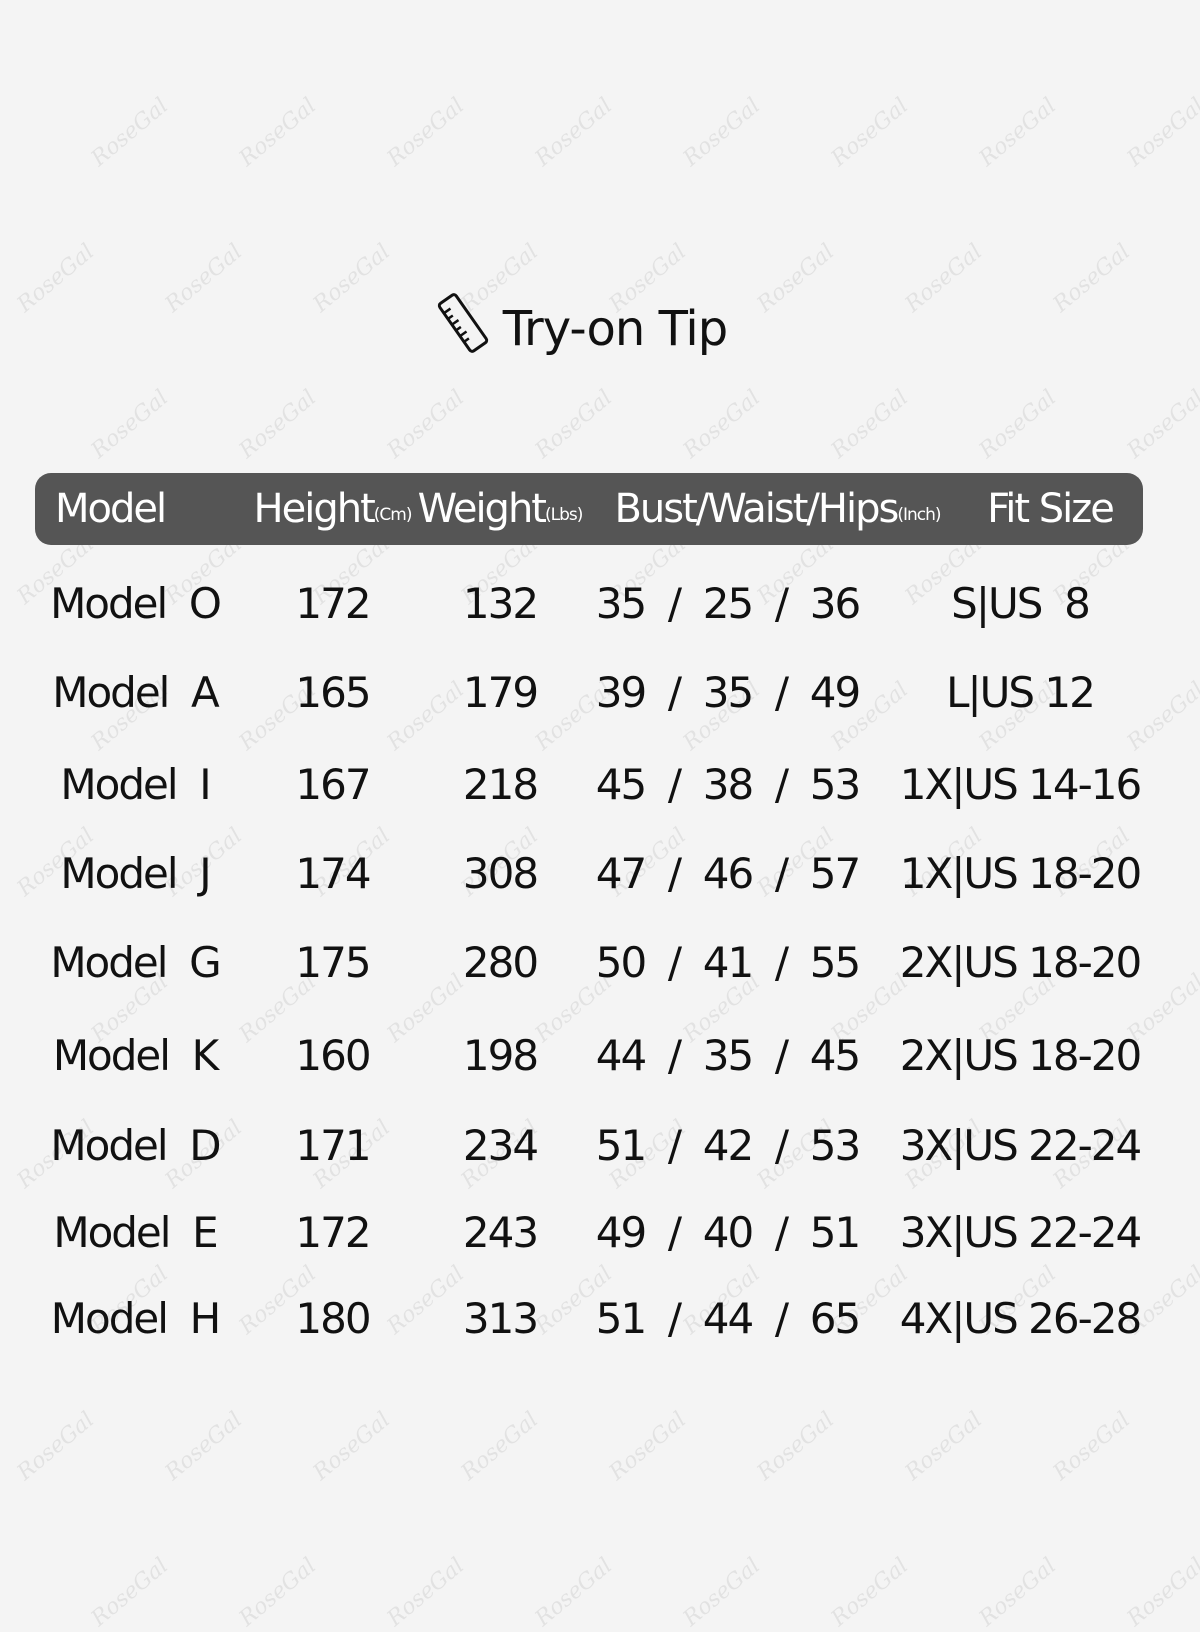 This screenshot has width=1200, height=1632. Describe the element at coordinates (135, 1055) in the screenshot. I see `model-cell: Model K` at that location.